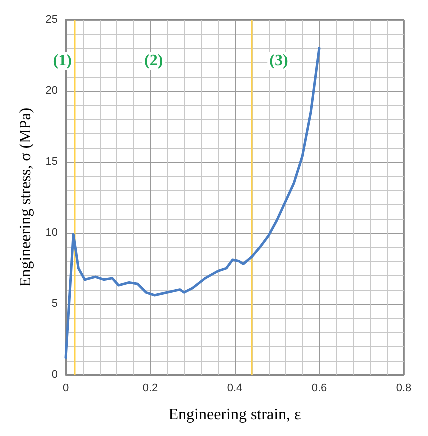  What do you see at coordinates (320, 388) in the screenshot?
I see `x-tick-label: 0.6` at bounding box center [320, 388].